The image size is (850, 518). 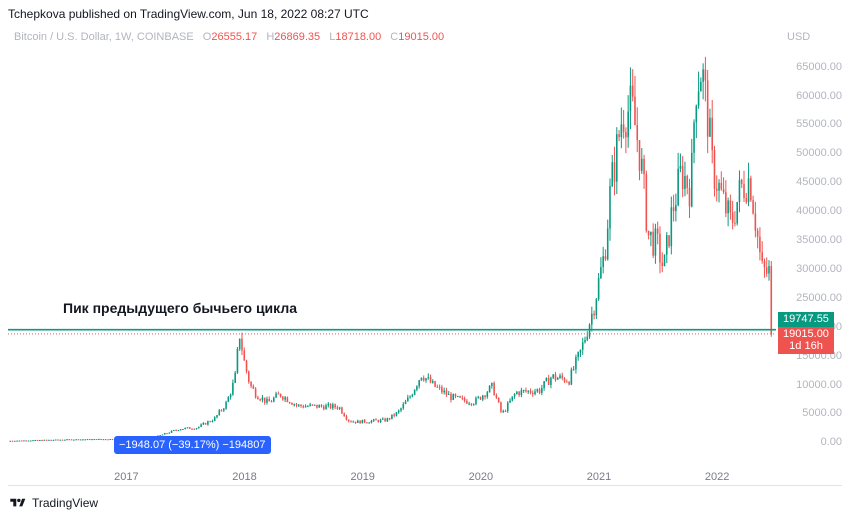 I want to click on close-value: 19015.00, so click(x=421, y=37).